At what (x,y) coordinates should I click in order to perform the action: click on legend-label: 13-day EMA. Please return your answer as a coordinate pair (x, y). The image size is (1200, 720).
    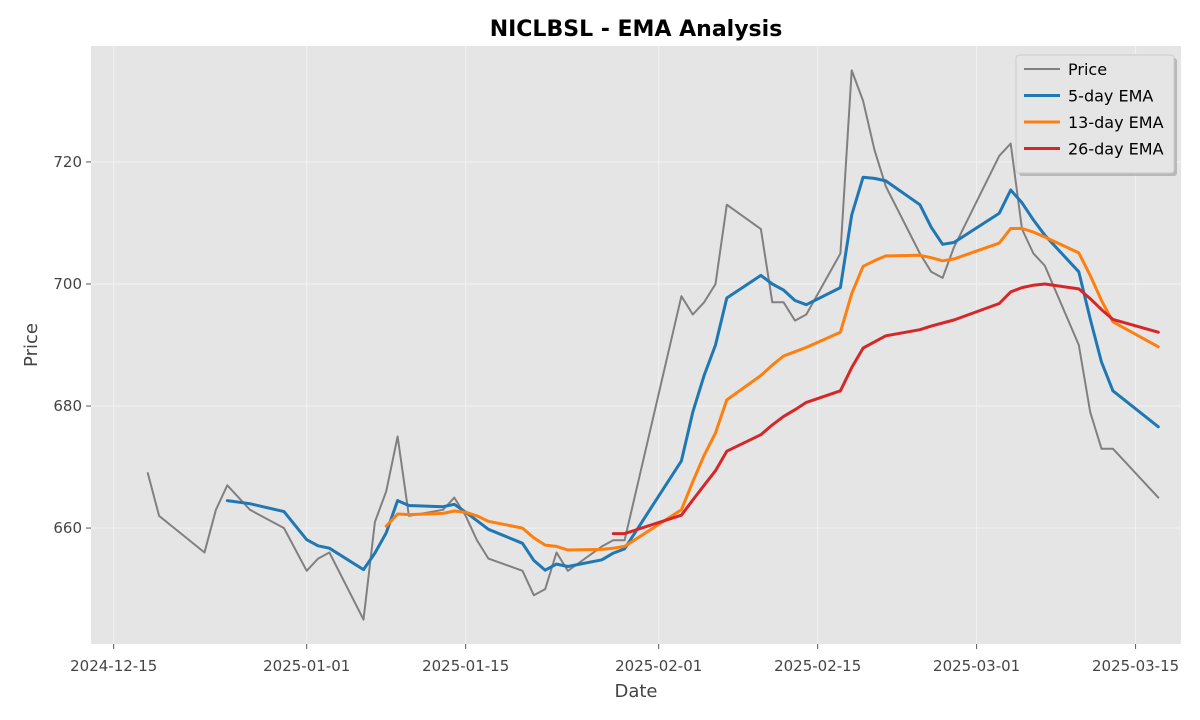
    Looking at the image, I should click on (1116, 122).